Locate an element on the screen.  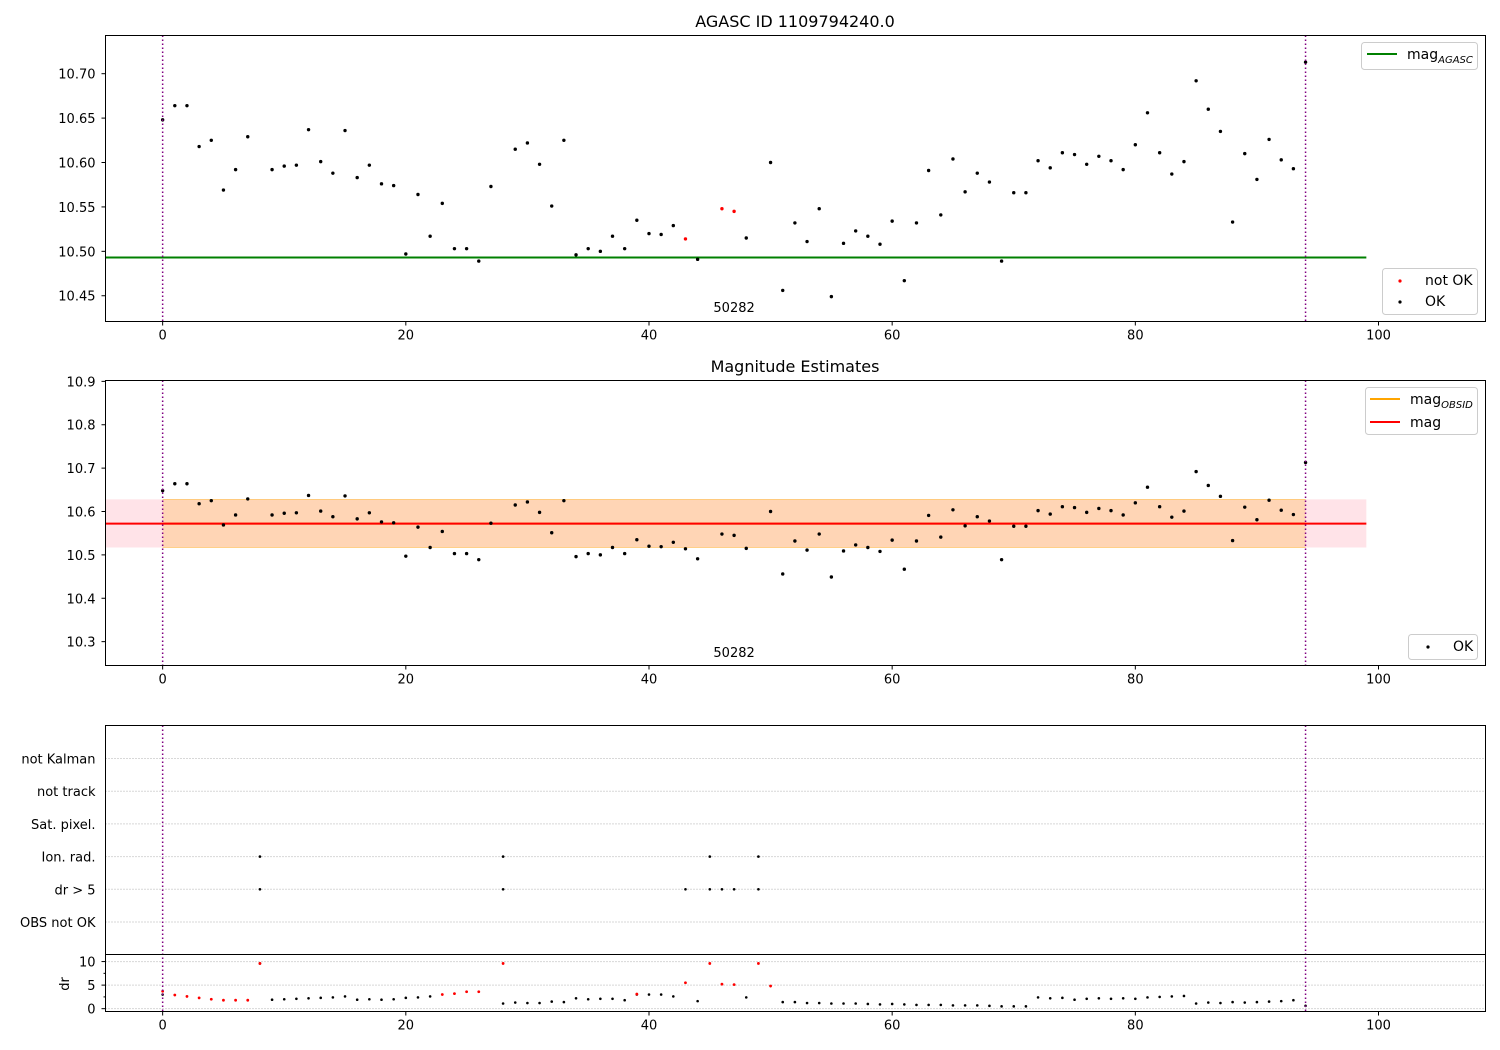
x-tick-label: 60 is located at coordinates (892, 336).